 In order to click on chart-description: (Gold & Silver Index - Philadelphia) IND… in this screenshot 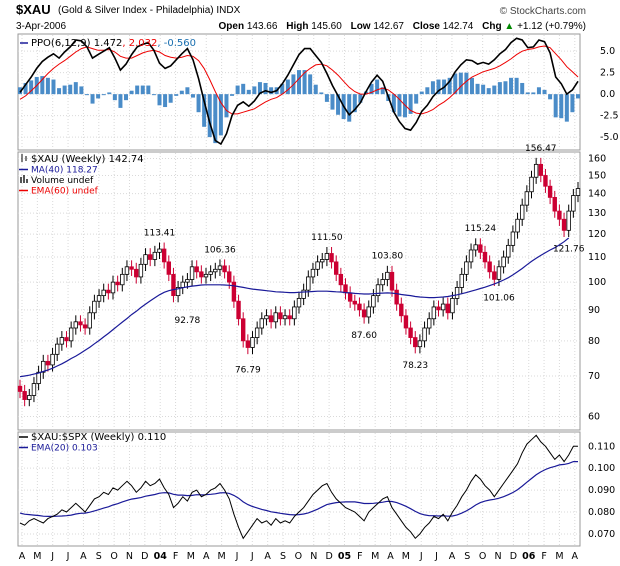, I will do `click(149, 10)`.